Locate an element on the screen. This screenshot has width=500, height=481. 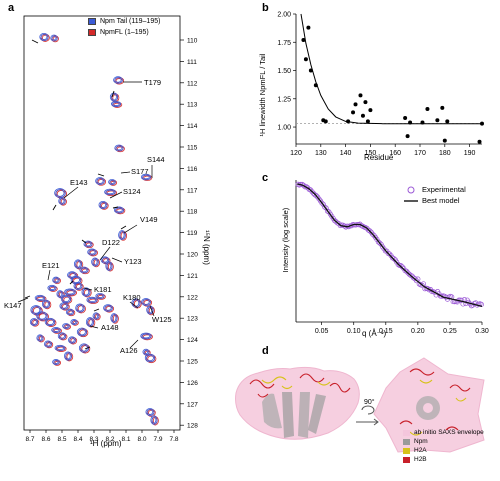
legend-item-npm-tail: Npm Tail (119–195) is located at coordinates (124, 21).